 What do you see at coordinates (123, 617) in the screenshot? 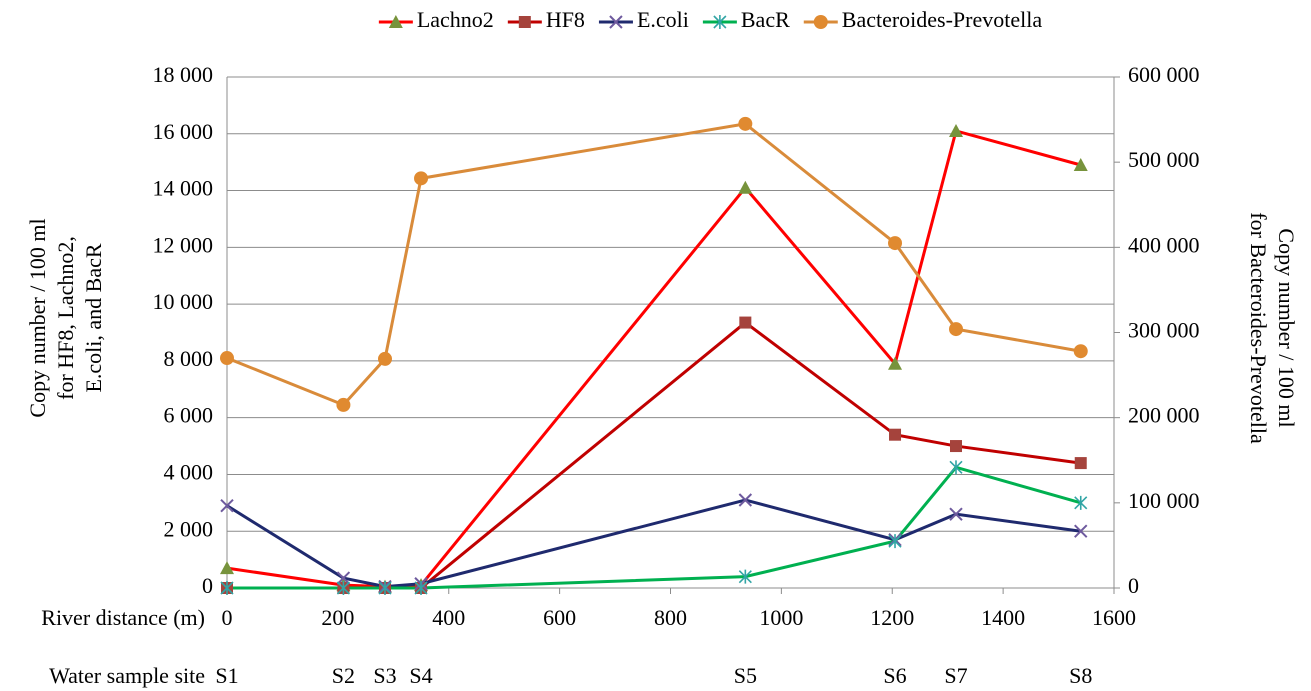
I see `x-axis-label: River distance (m)` at bounding box center [123, 617].